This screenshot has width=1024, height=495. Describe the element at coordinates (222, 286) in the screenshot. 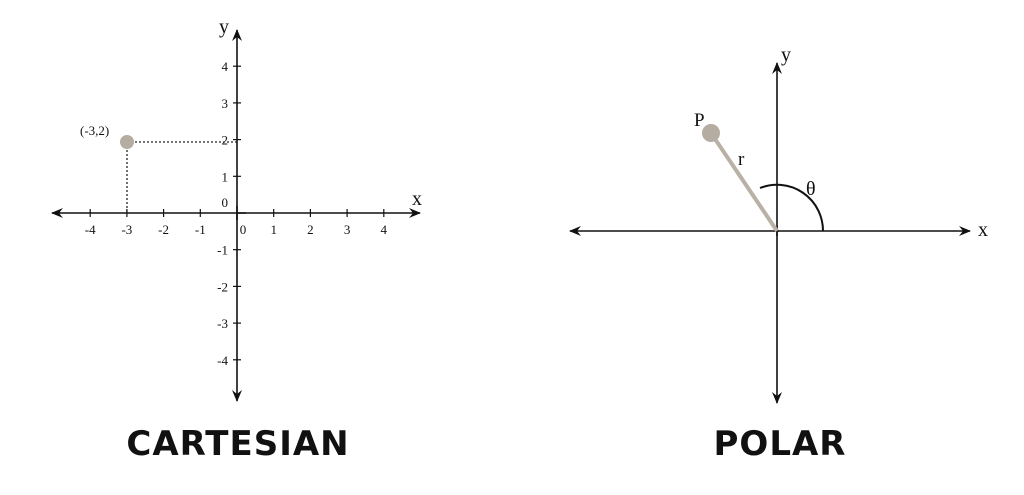

I see `cartesian-y-tick-label: -2` at that location.